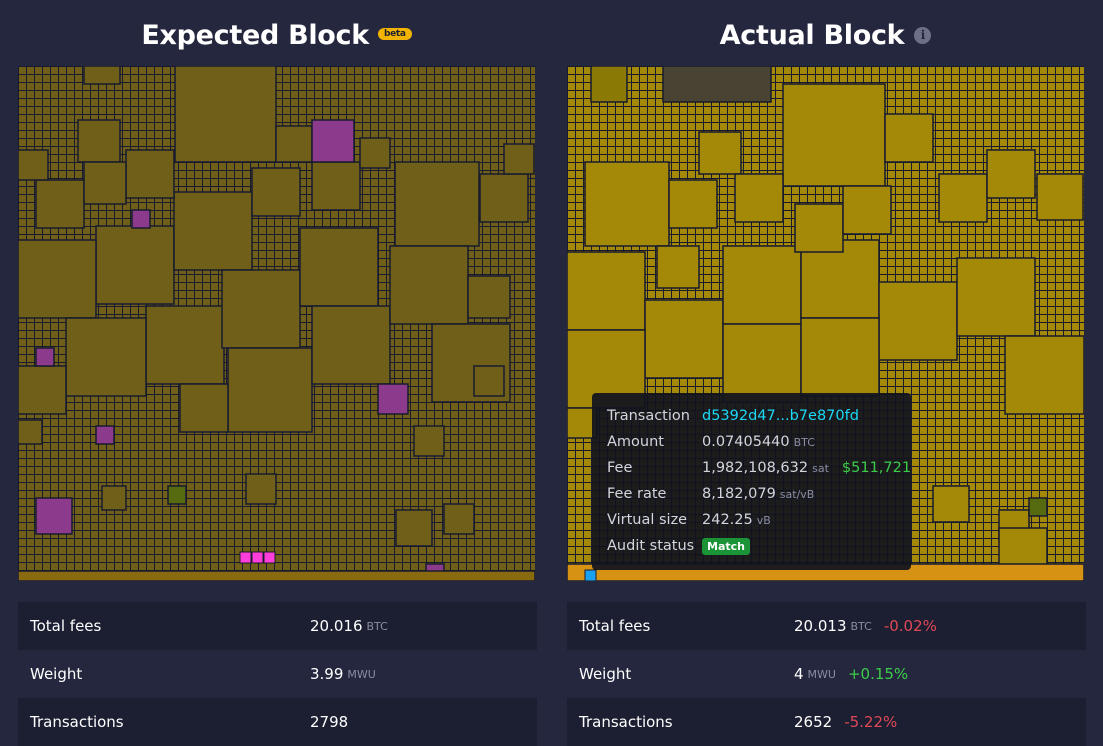 Image resolution: width=1103 pixels, height=746 pixels. What do you see at coordinates (635, 442) in the screenshot?
I see `tooltip-amount-label: Amount` at bounding box center [635, 442].